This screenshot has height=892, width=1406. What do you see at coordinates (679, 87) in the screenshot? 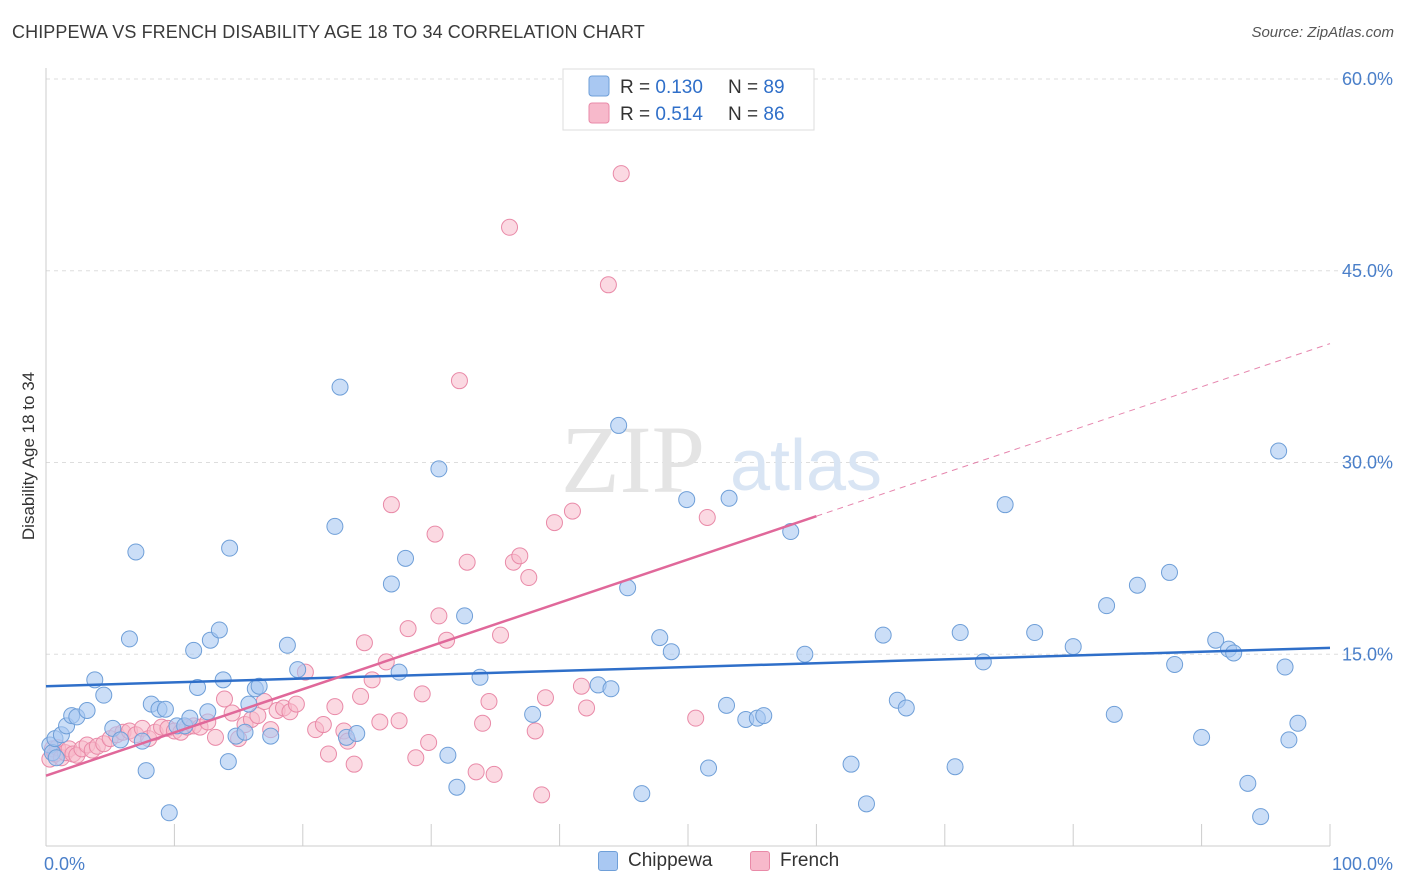
I see `legend-r-value: 0.130` at bounding box center [679, 87].